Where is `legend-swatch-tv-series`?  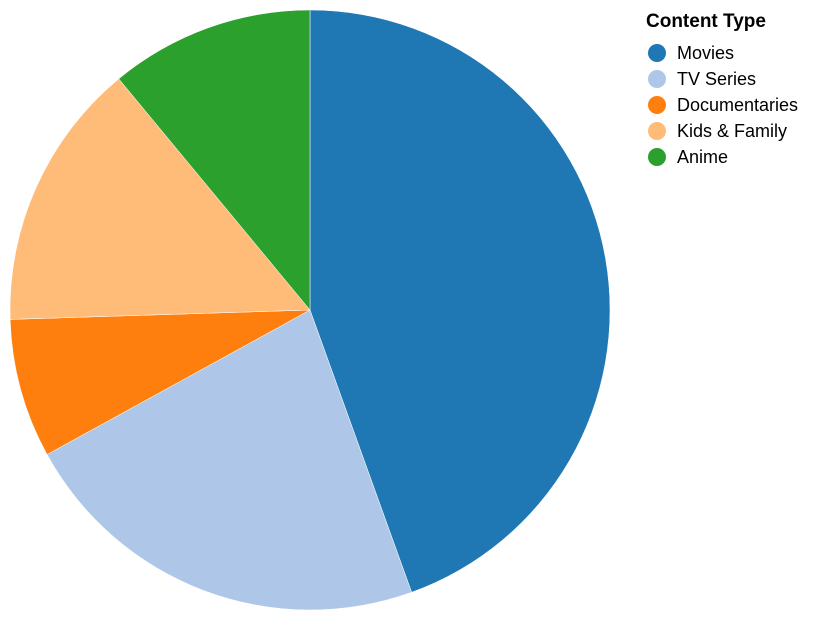 legend-swatch-tv-series is located at coordinates (657, 79).